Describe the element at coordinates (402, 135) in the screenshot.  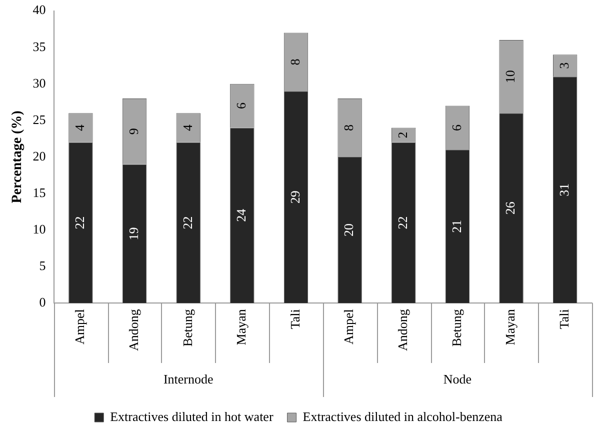
I see `data-label: 2` at that location.